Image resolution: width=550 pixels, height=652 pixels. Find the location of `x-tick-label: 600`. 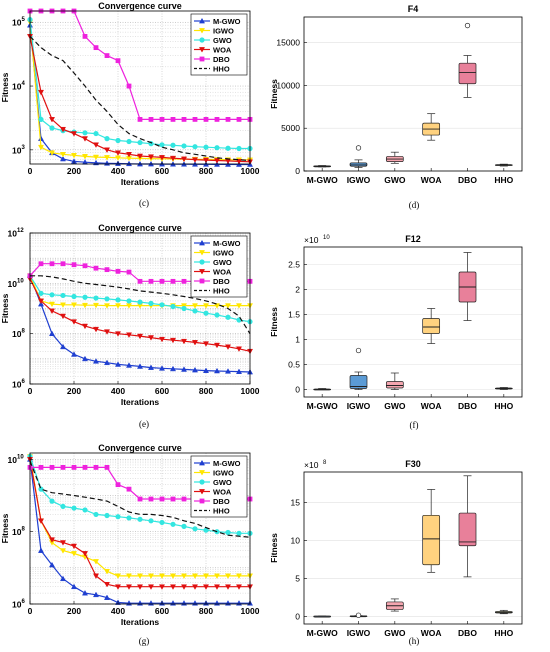

x-tick-label: 600 is located at coordinates (162, 171).